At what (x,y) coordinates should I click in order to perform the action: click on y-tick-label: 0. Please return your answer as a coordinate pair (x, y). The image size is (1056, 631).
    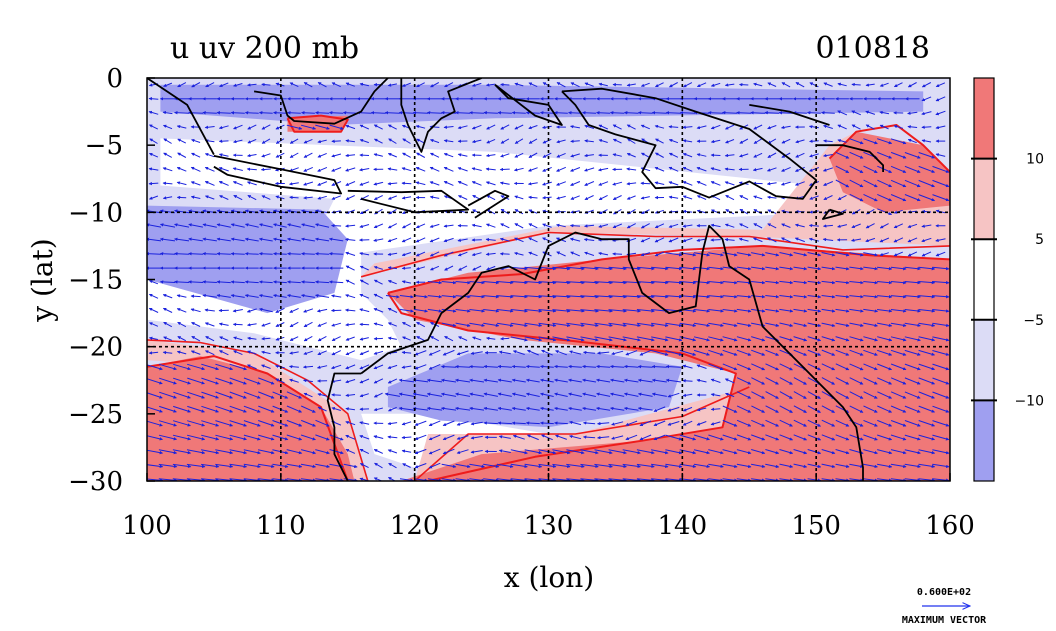
    Looking at the image, I should click on (114, 79).